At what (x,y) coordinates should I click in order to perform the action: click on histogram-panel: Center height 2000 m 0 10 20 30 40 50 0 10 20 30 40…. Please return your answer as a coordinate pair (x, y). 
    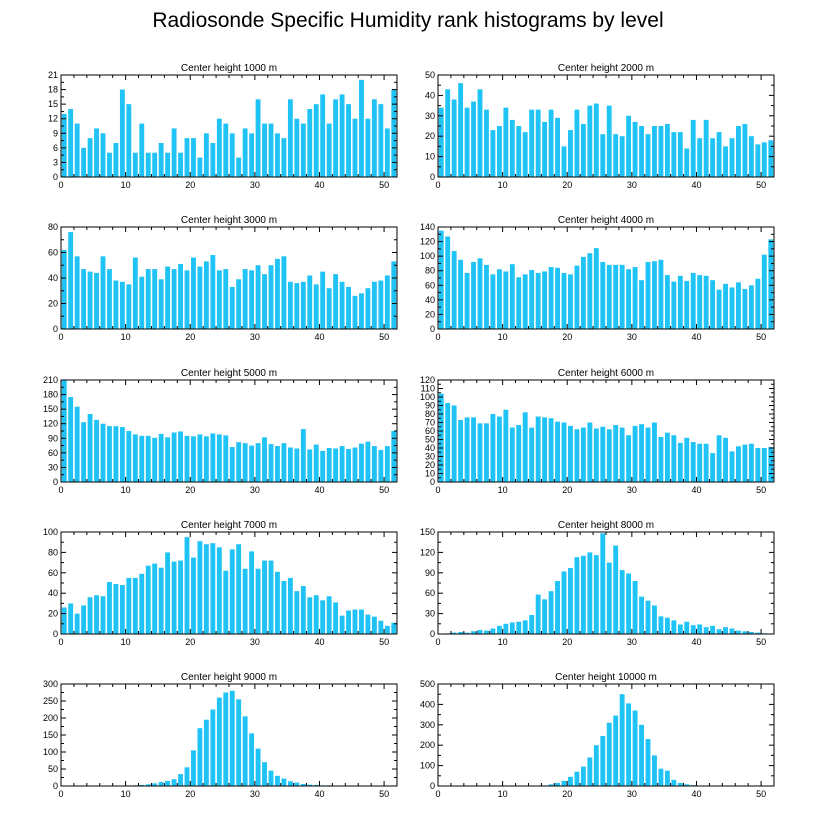
    Looking at the image, I should click on (600, 126).